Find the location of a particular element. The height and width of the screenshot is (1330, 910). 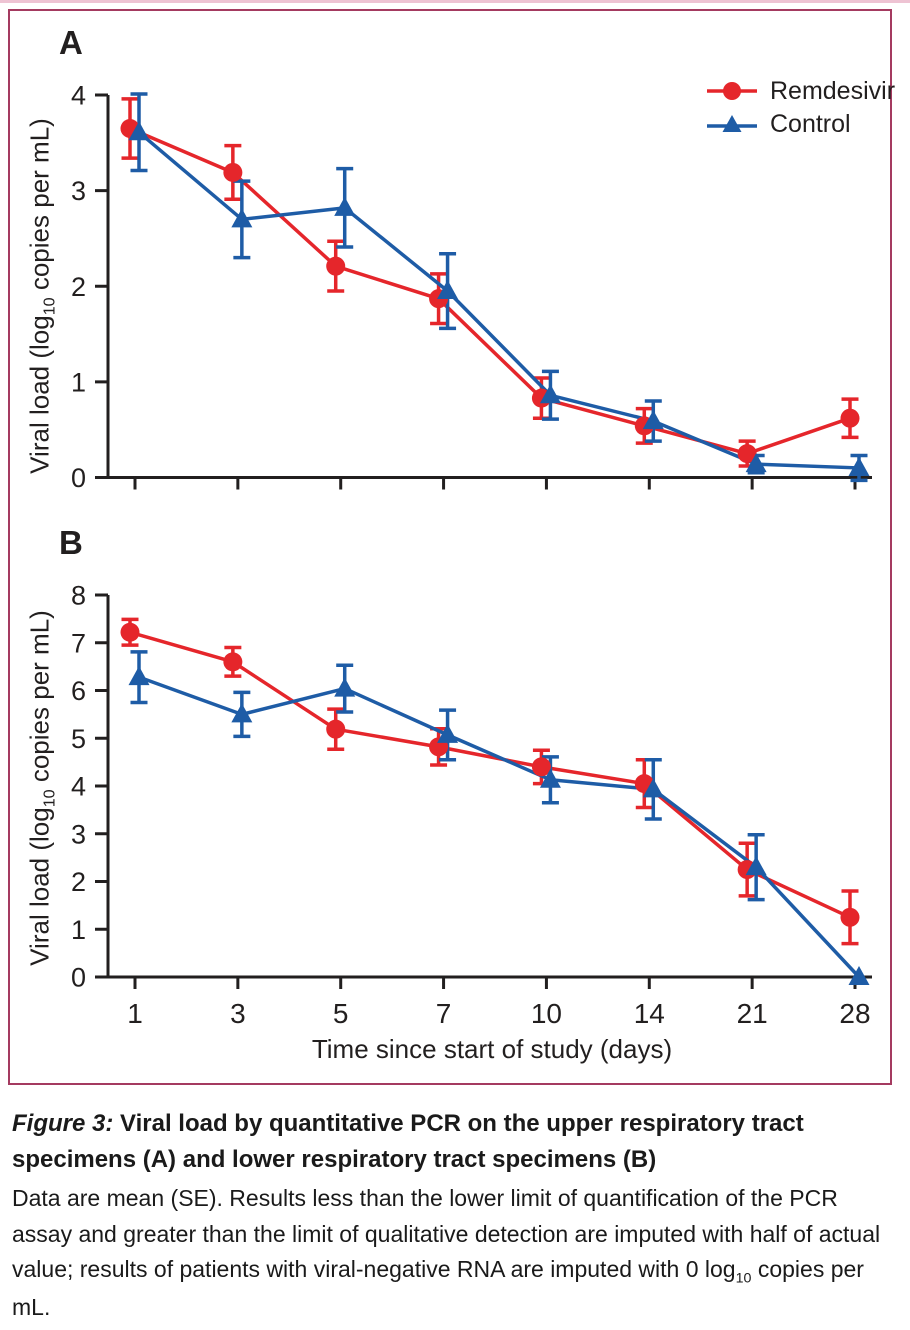

x-tick-label: 5 is located at coordinates (341, 1013).